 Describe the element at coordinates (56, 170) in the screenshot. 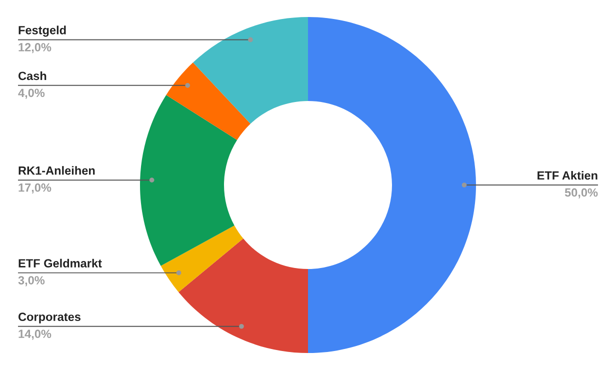

I see `slice-label: RK1-Anleihen` at that location.